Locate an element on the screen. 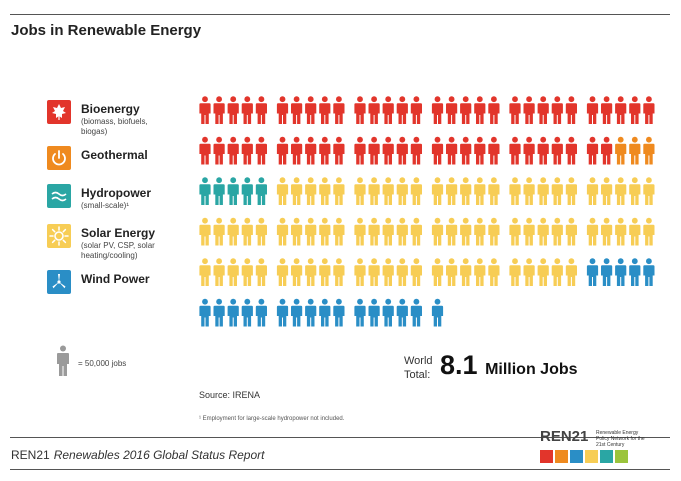  person-icon is located at coordinates (63, 360).